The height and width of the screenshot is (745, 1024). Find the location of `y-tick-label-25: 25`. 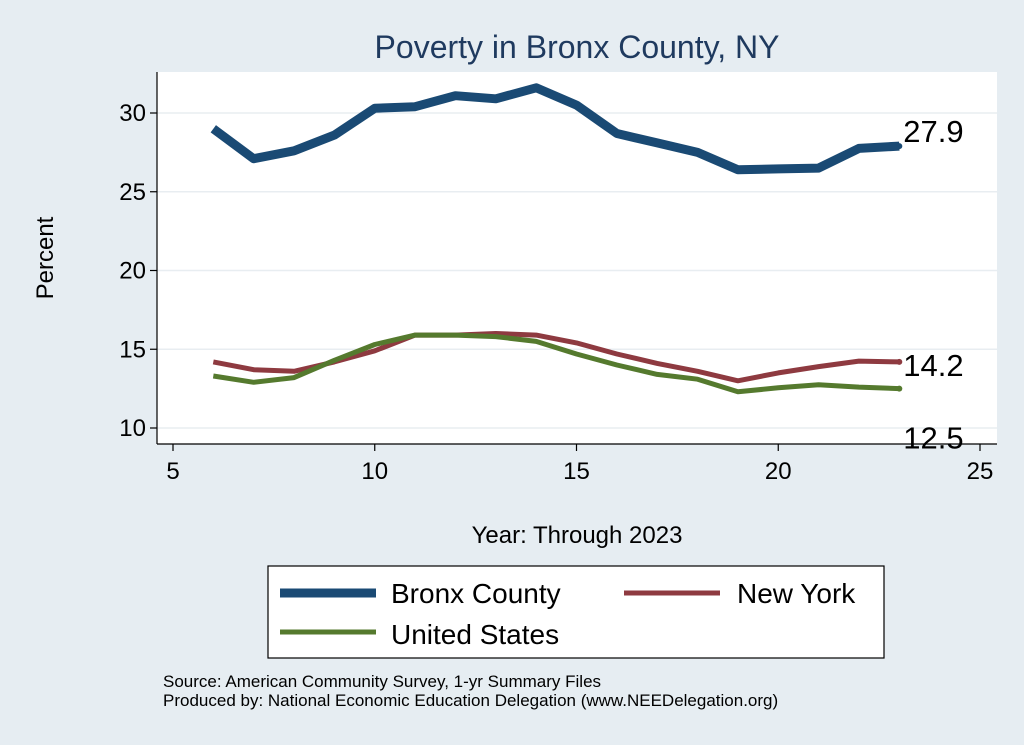

y-tick-label-25: 25 is located at coordinates (132, 192).